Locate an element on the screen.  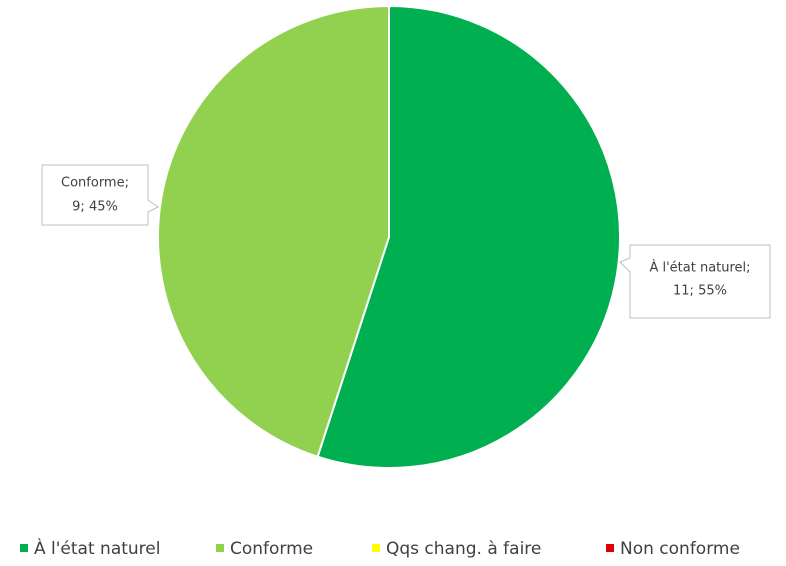
legend-label: À l'état naturel is located at coordinates (97, 548).